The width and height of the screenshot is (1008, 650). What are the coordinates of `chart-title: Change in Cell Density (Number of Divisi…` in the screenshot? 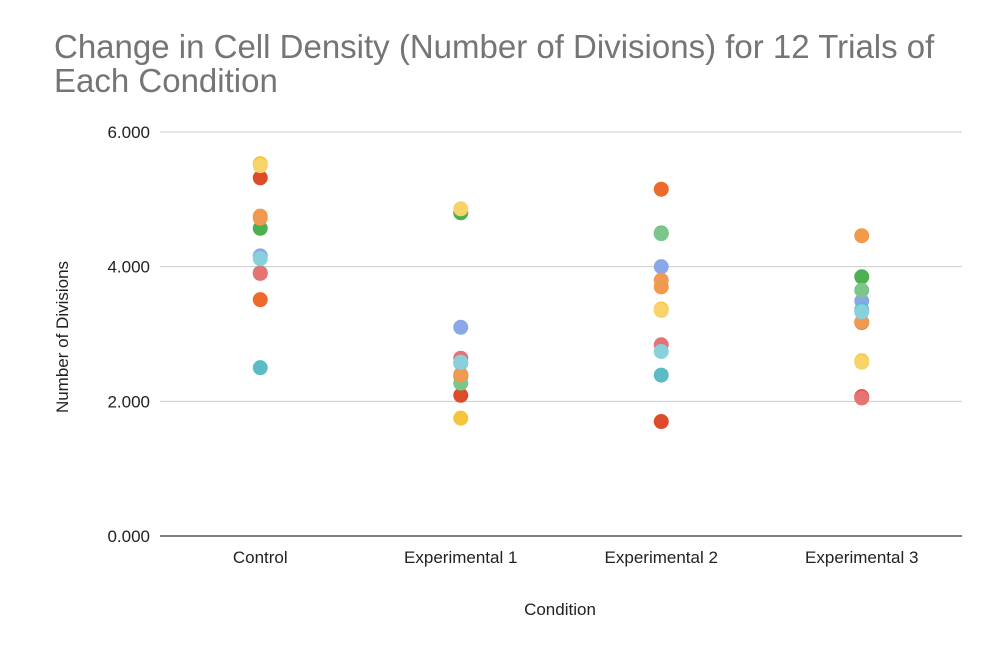 It's located at (494, 63).